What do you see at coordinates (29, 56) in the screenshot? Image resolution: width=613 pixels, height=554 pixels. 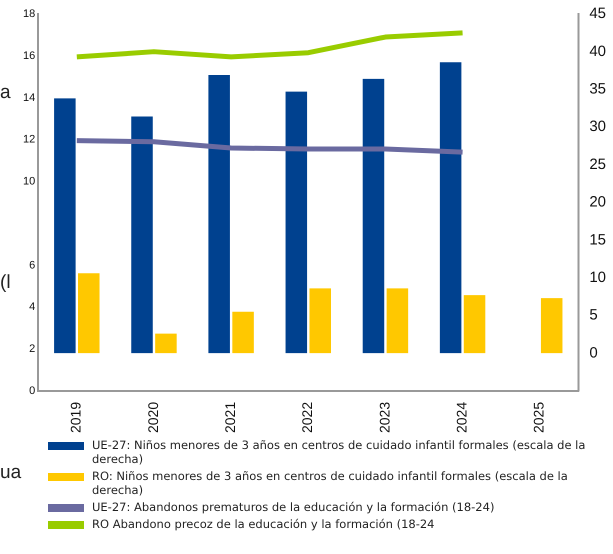 I see `y-tick-label: 16` at bounding box center [29, 56].